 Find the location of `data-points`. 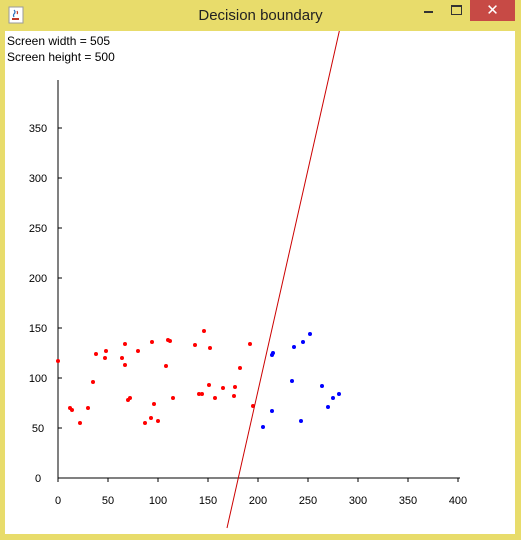

data-points is located at coordinates (198, 379).